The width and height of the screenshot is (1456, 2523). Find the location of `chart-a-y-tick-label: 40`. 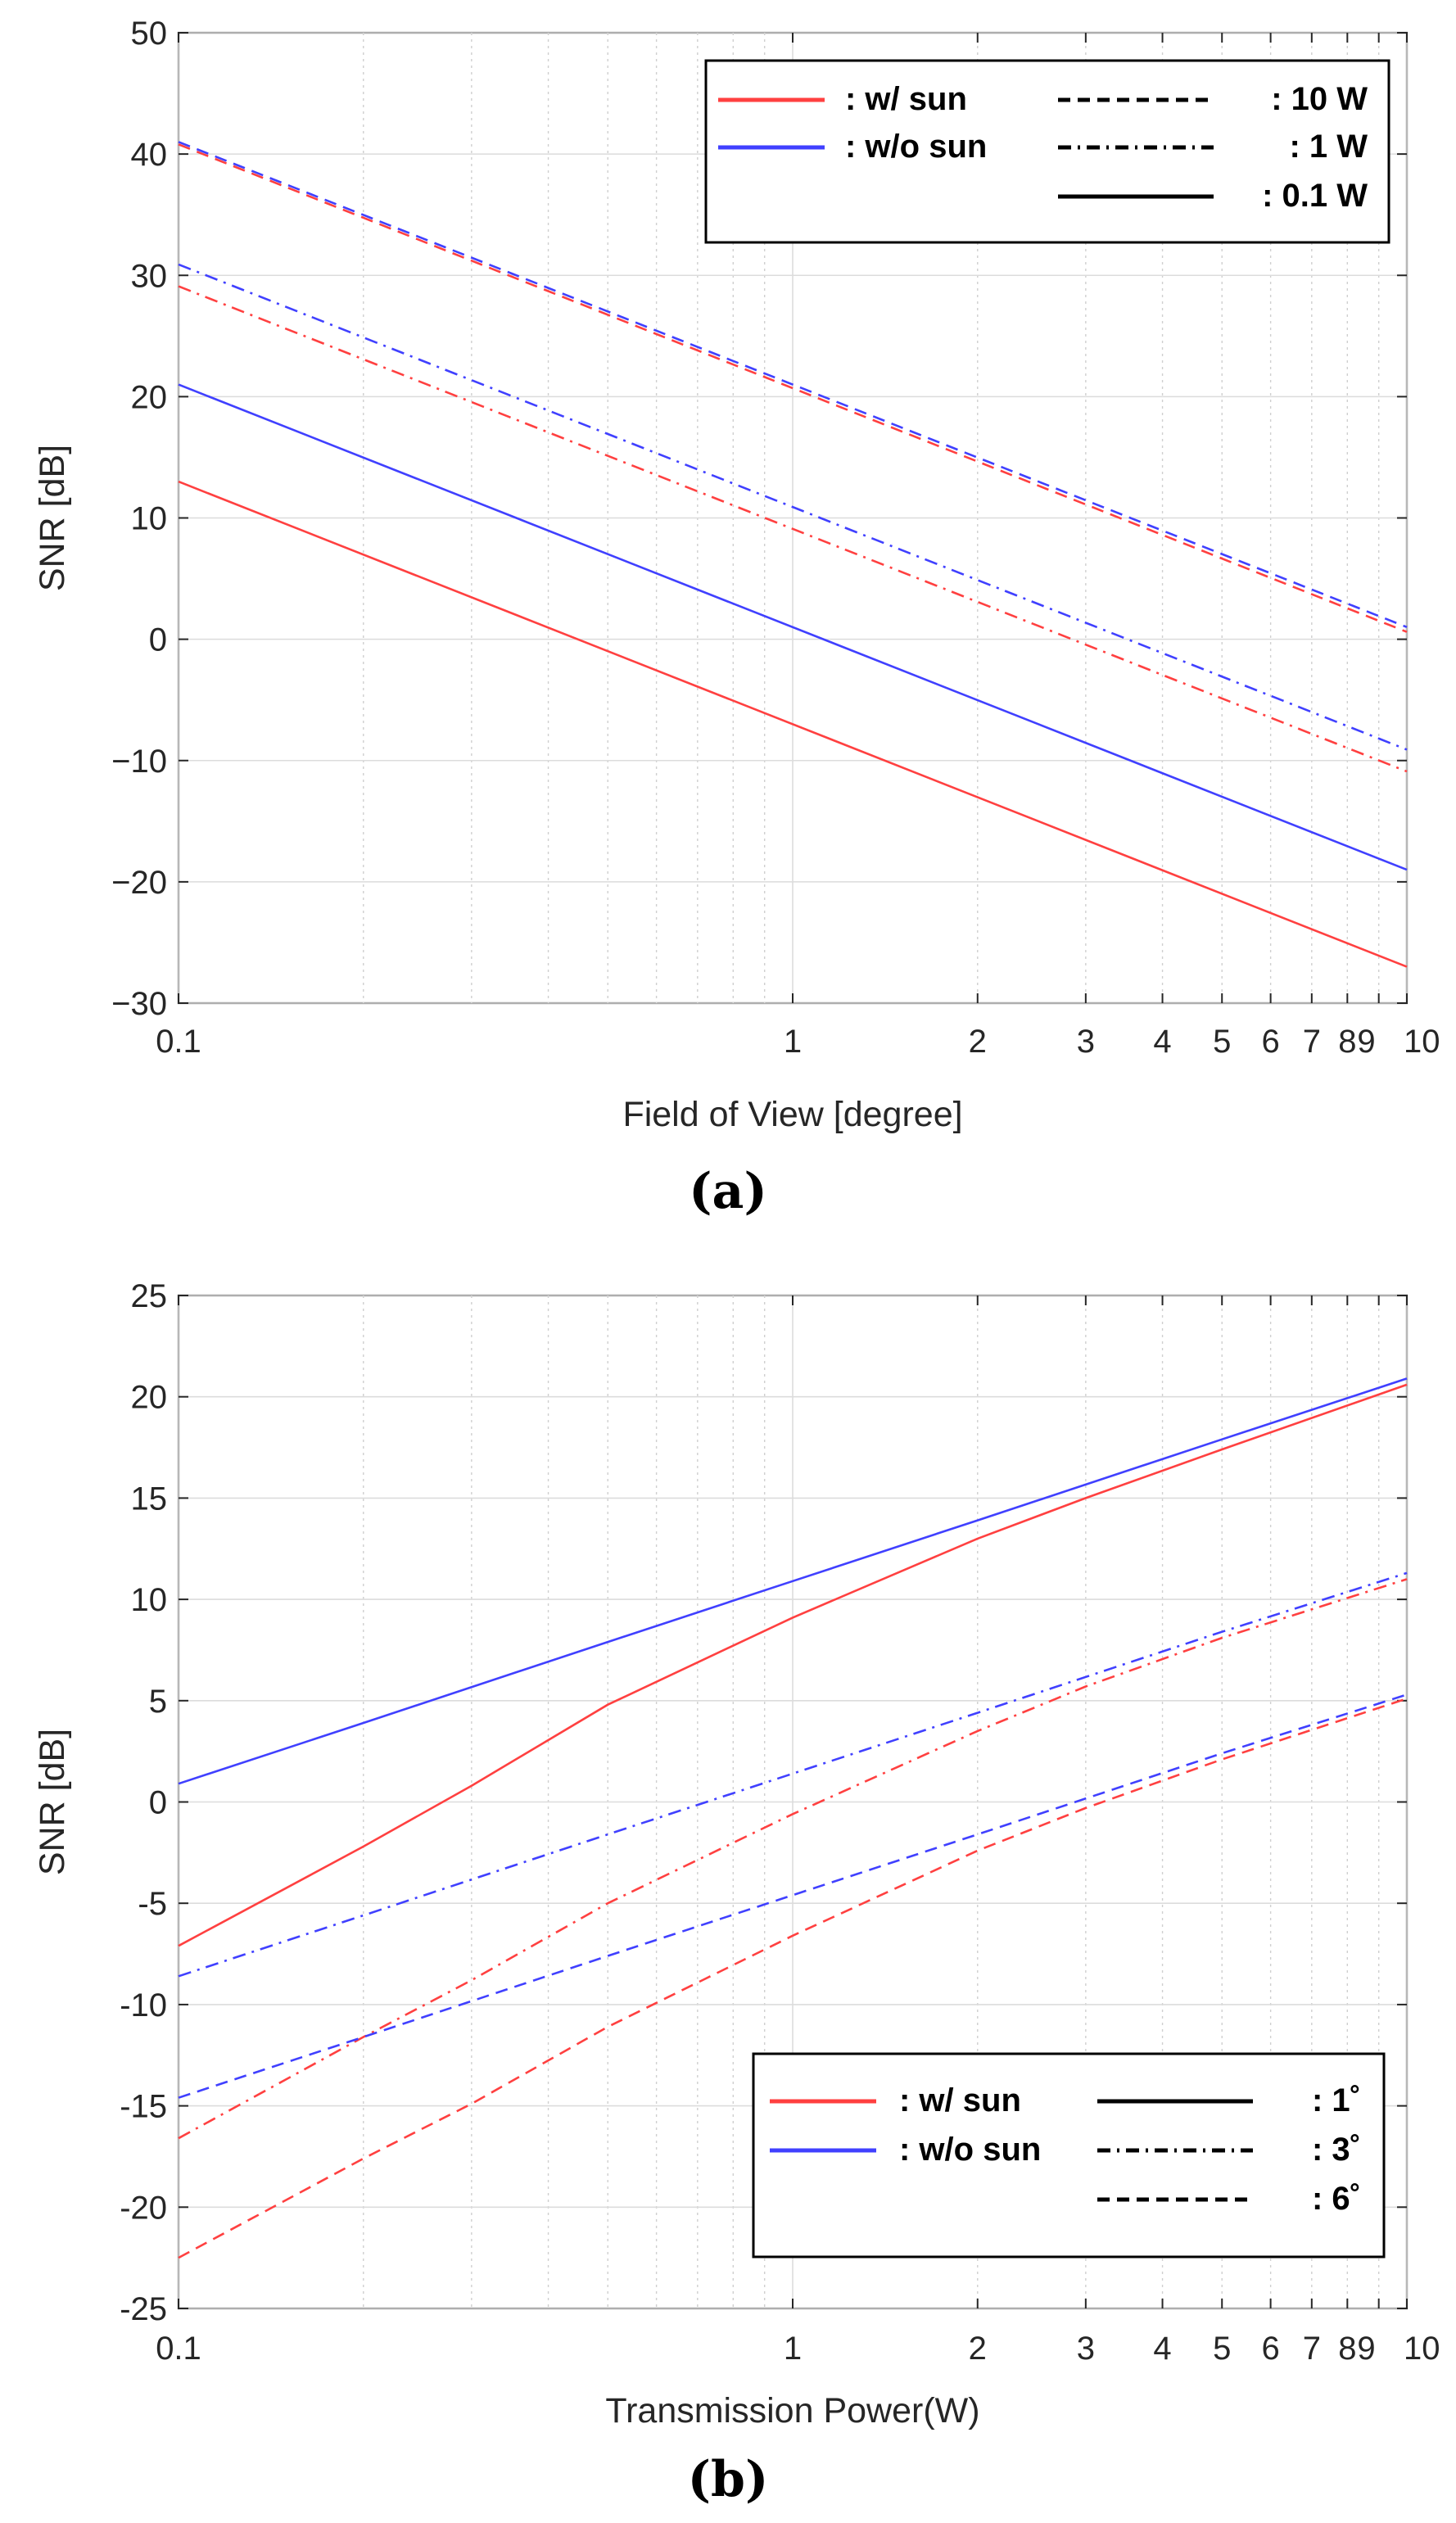

chart-a-y-tick-label: 40 is located at coordinates (150, 155).